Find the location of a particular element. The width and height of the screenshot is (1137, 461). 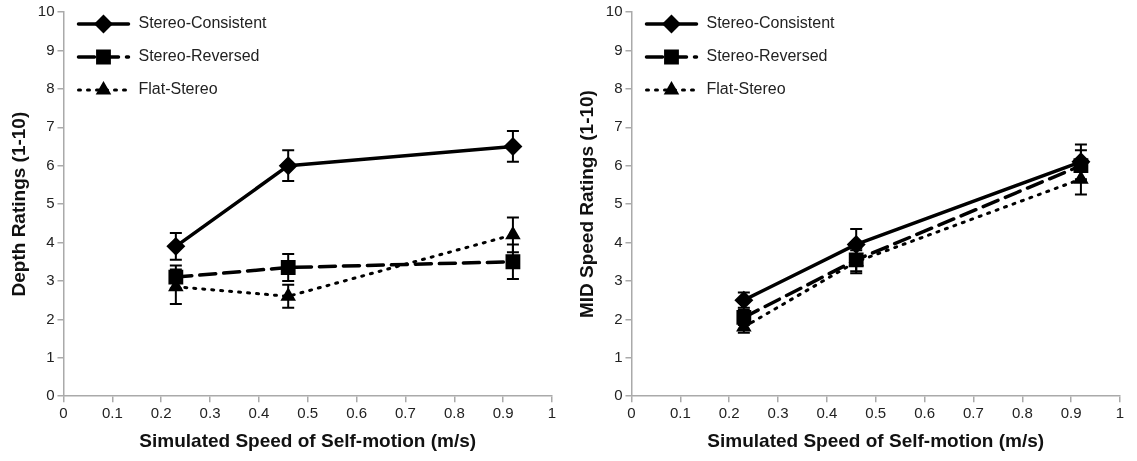

y-axis-title: MID Speed Ratings (1-10) is located at coordinates (586, 204).